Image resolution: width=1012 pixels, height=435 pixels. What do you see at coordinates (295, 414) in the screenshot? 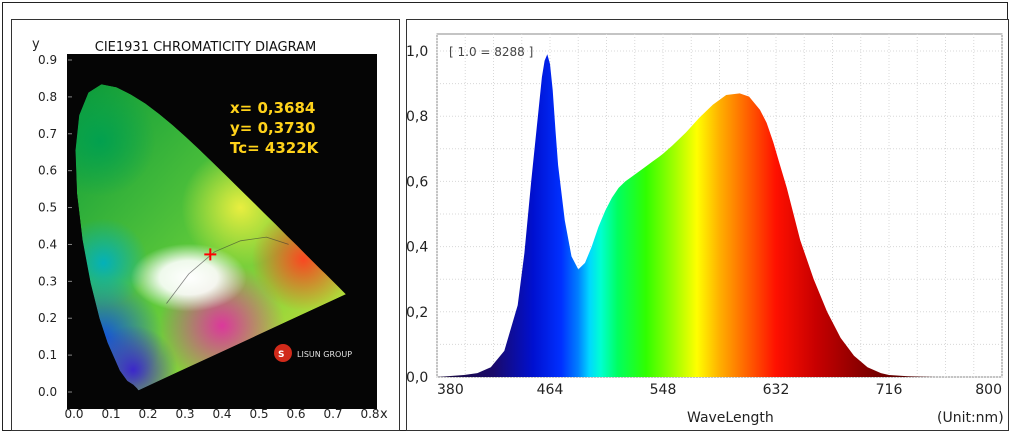
I see `cie-xtick: 0.6` at bounding box center [295, 414].